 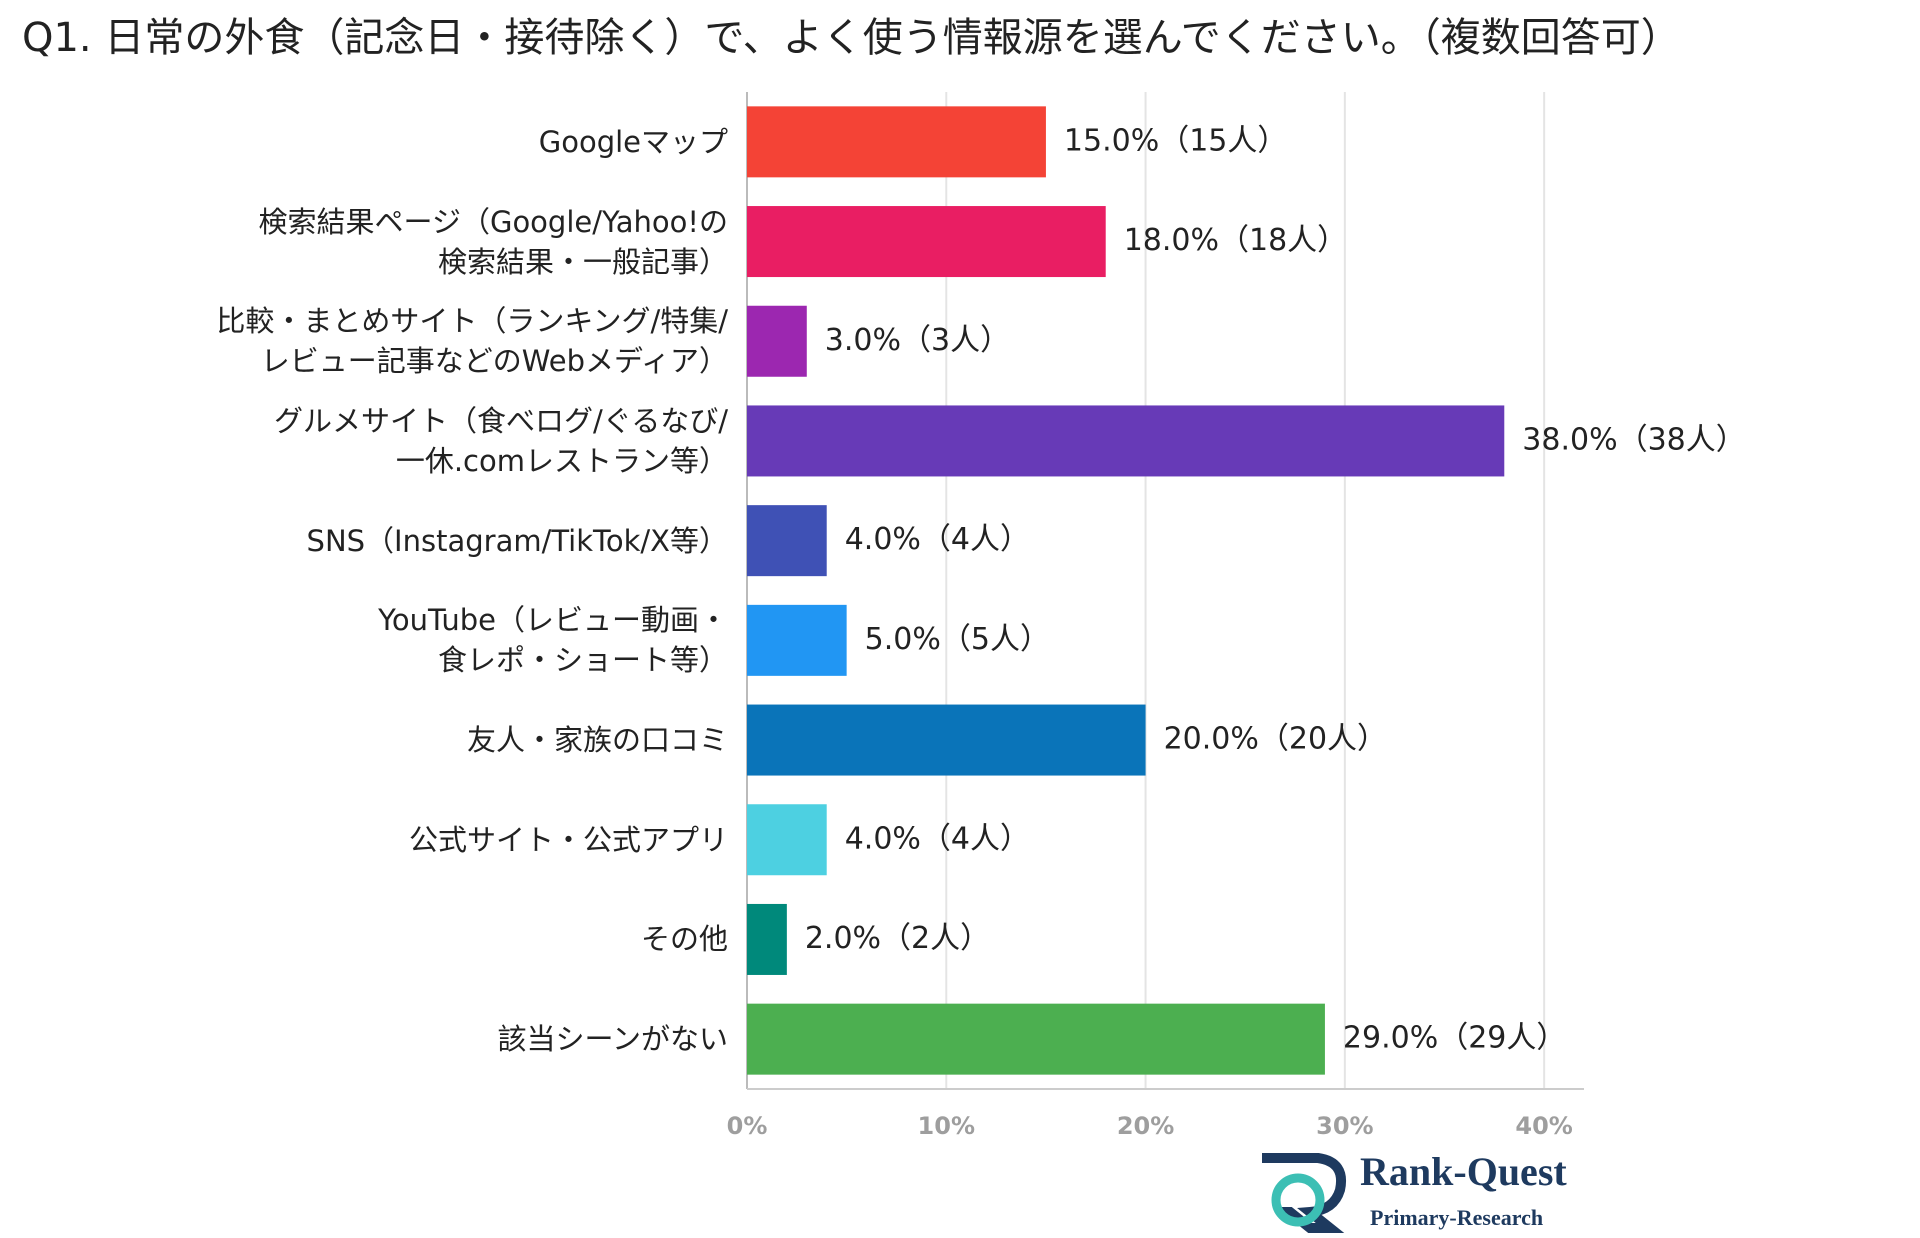 I want to click on y-tick-label: 比較・まとめサイト（ランキング/特集/ レビュー記事などのWebメディア）, so click(x=472, y=341).